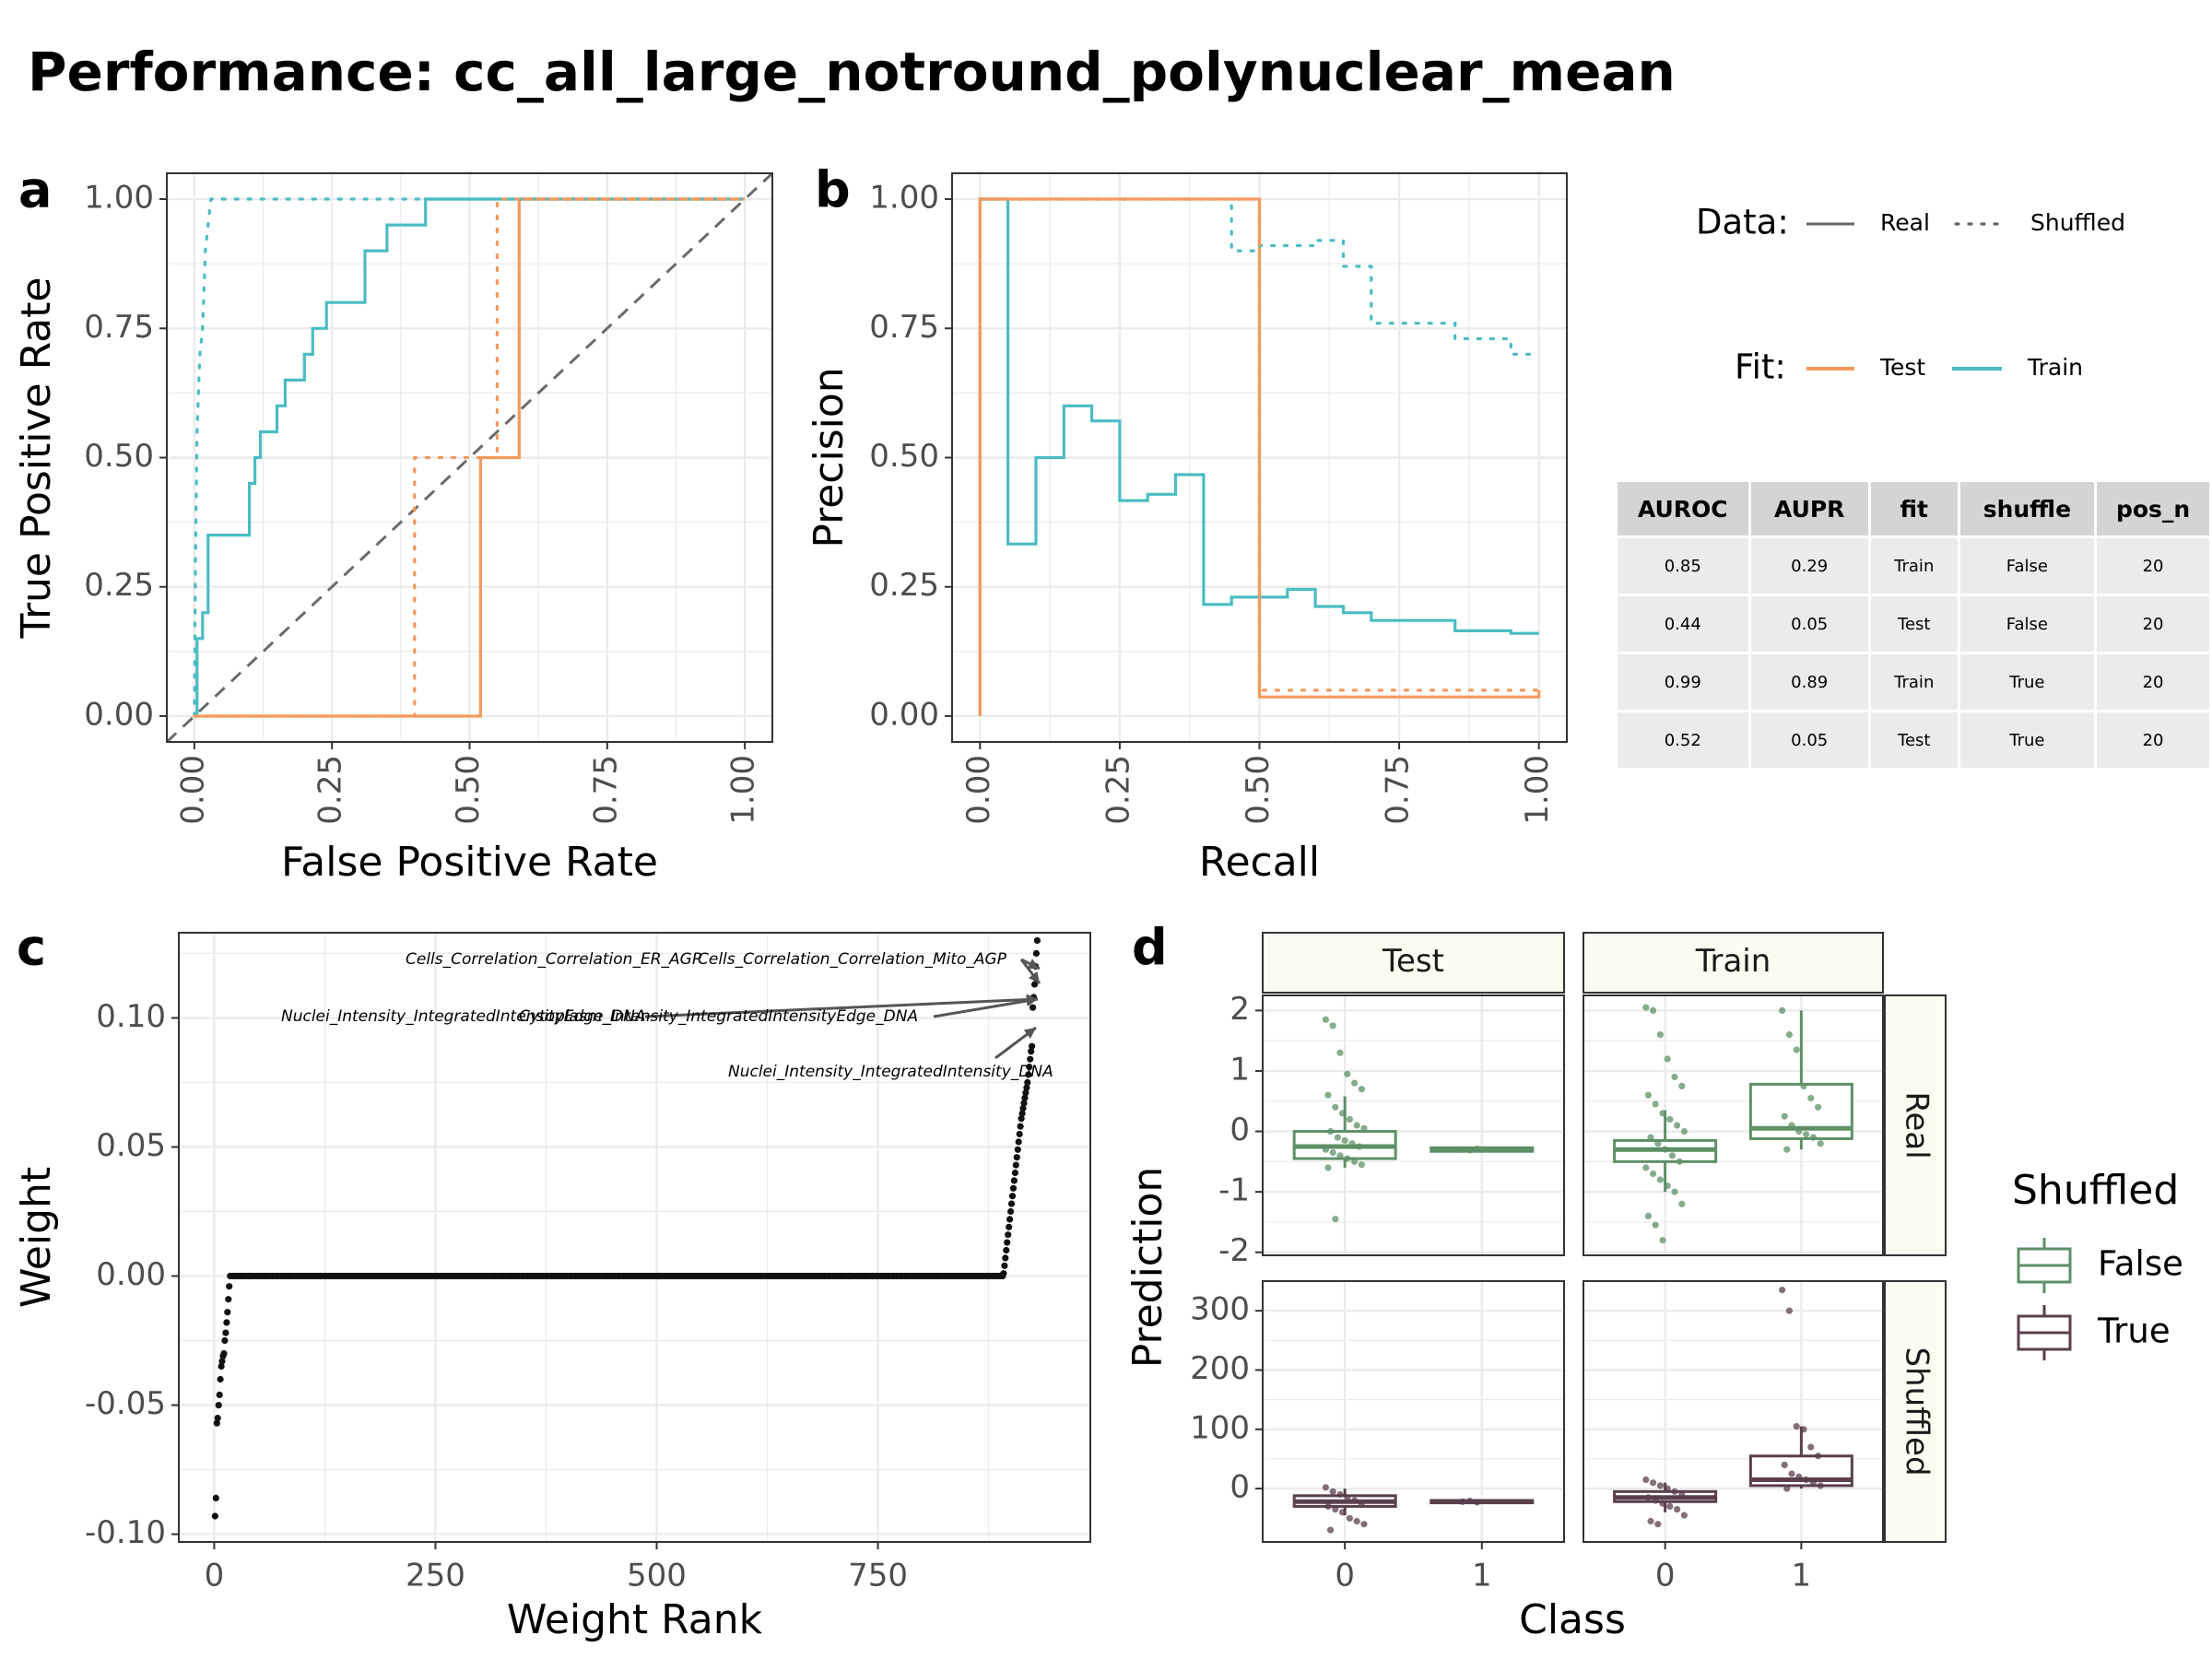 Image resolution: width=2212 pixels, height=1659 pixels. What do you see at coordinates (1118, 790) in the screenshot?
I see `x-tick-label: 0.25` at bounding box center [1118, 790].